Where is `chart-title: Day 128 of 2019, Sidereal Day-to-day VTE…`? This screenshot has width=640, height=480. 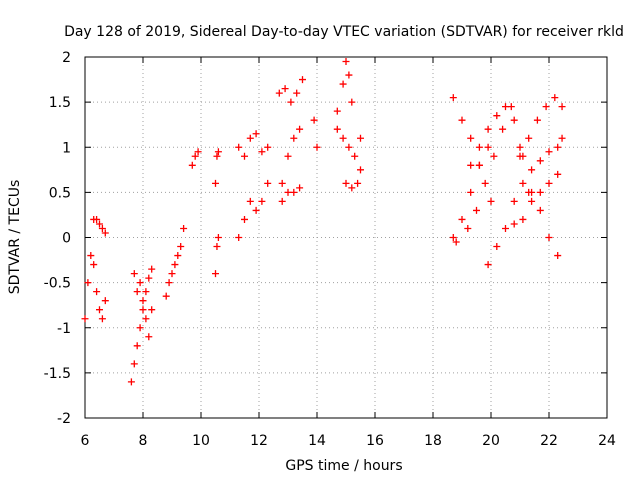 chart-title: Day 128 of 2019, Sidereal Day-to-day VTE… is located at coordinates (344, 32).